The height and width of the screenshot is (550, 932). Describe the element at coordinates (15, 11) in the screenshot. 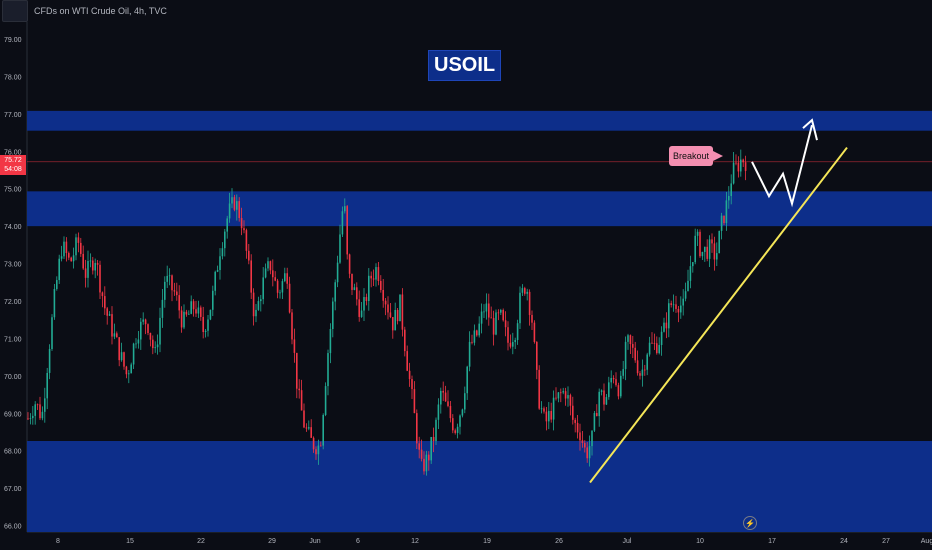

I see `symbol-logo-icon` at that location.